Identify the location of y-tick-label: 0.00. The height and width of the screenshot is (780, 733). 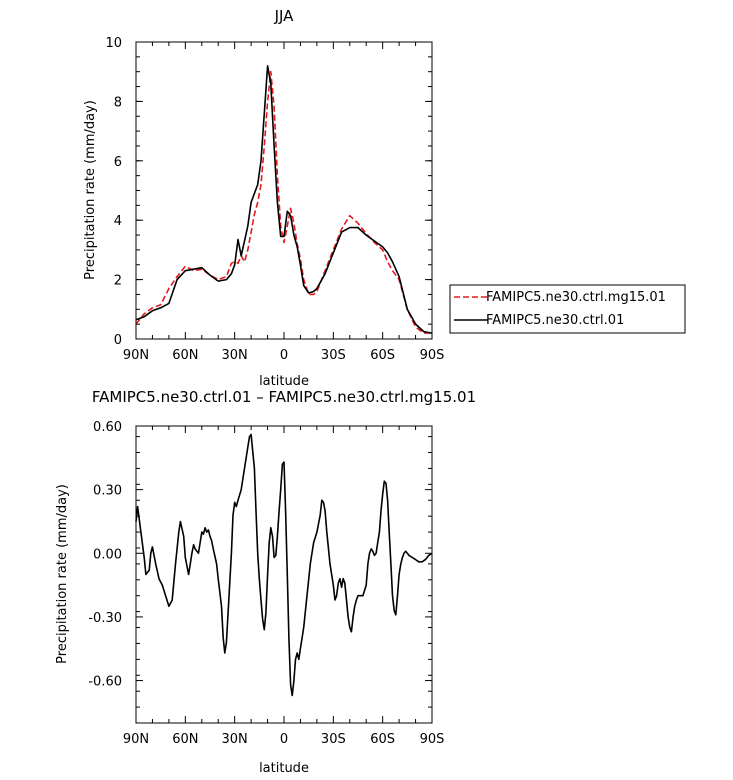
(107, 554).